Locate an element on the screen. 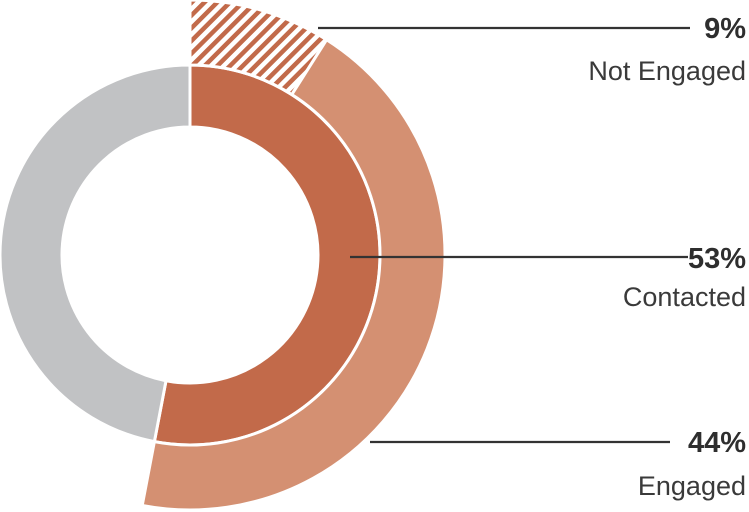 This screenshot has width=749, height=512. callout-engaged-label: Engaged is located at coordinates (692, 486).